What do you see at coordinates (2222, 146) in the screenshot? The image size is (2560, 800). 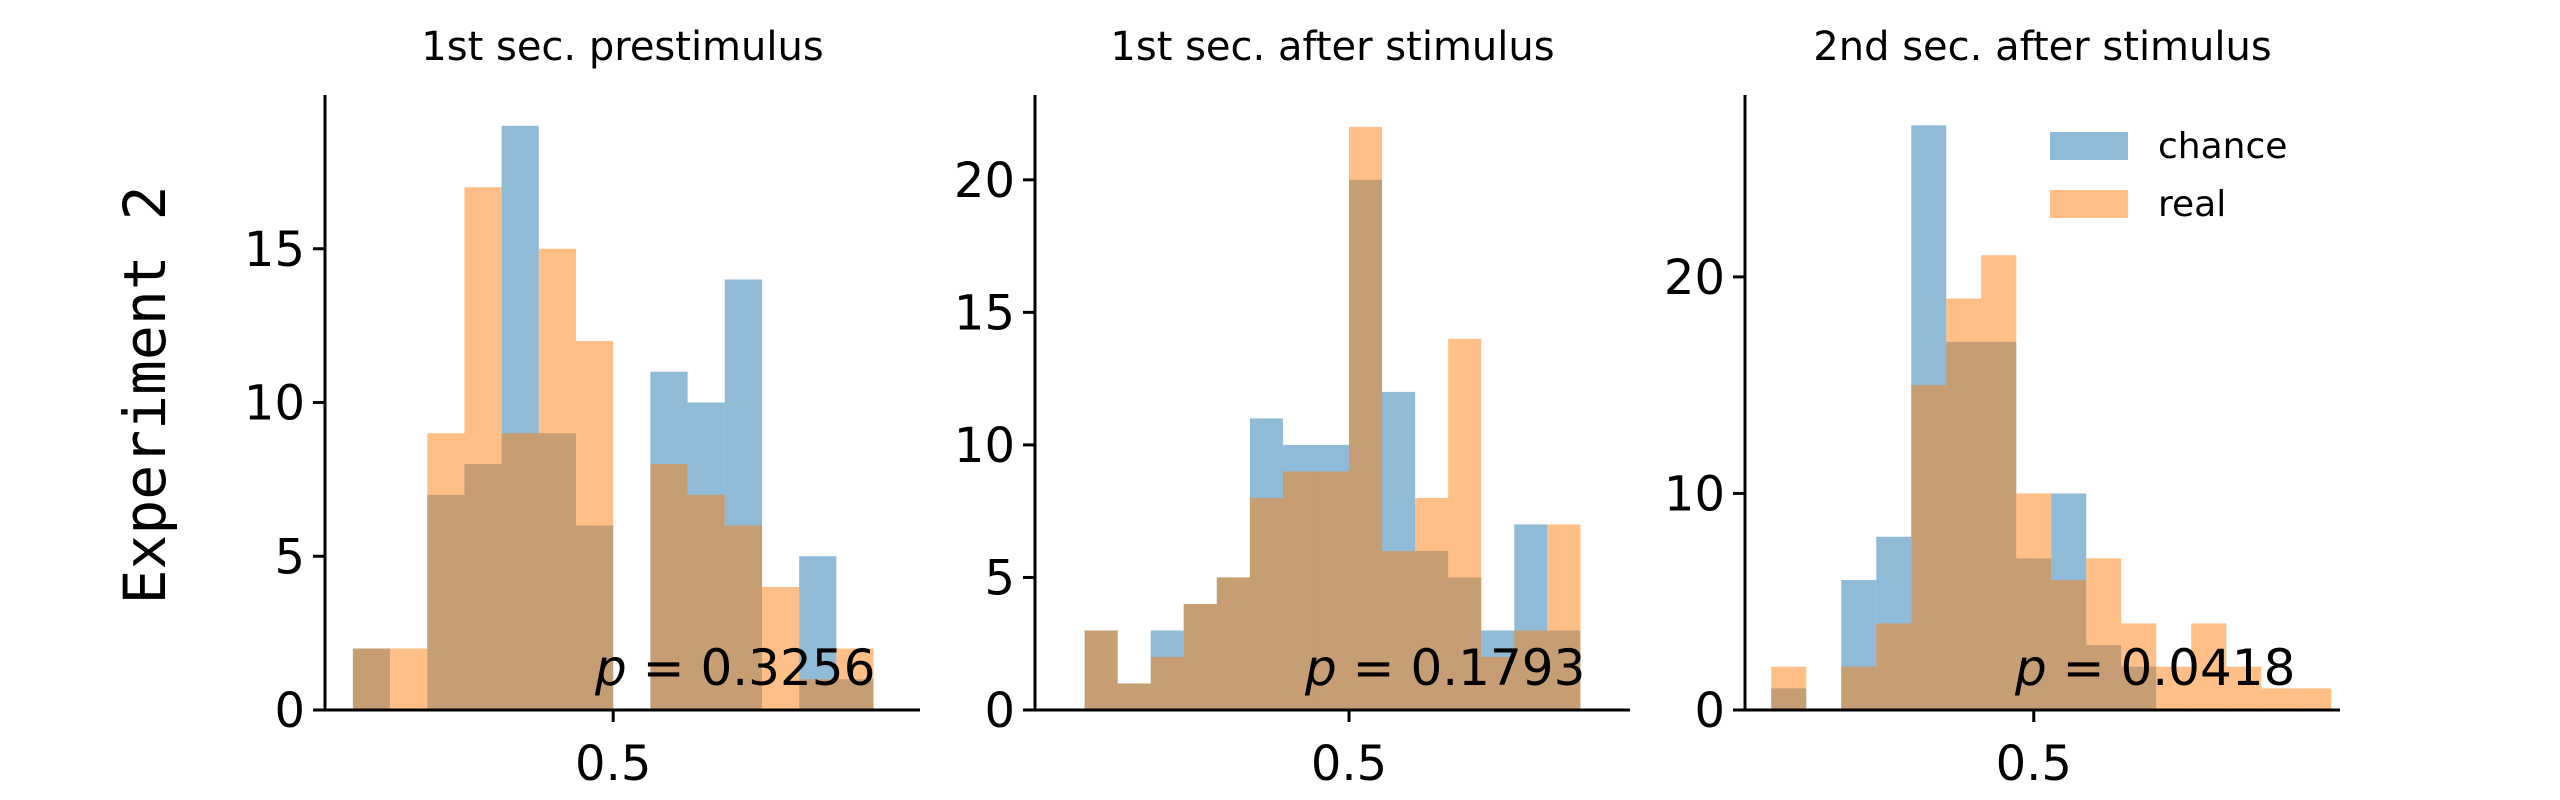 I see `legend-label-chance: chance` at bounding box center [2222, 146].